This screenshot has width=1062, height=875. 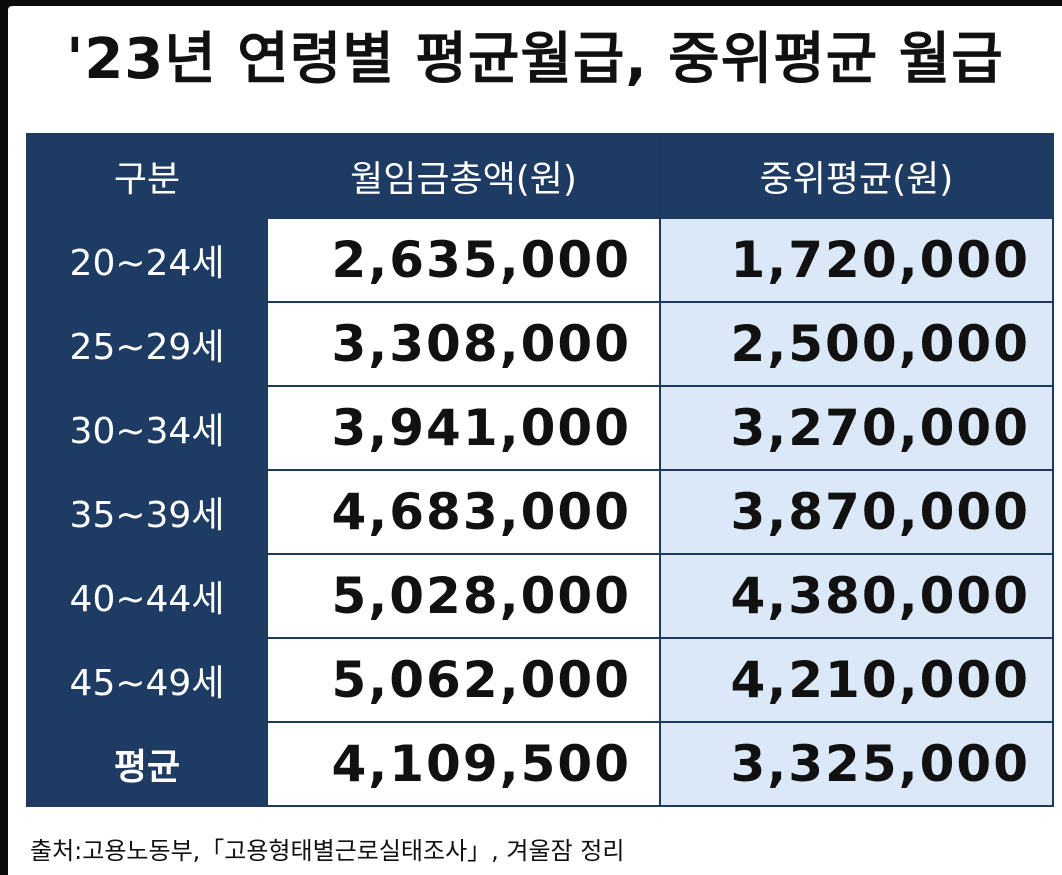 What do you see at coordinates (535, 59) in the screenshot?
I see `page-title: '23년 연령별 평균월급, 중위평균 월급` at bounding box center [535, 59].